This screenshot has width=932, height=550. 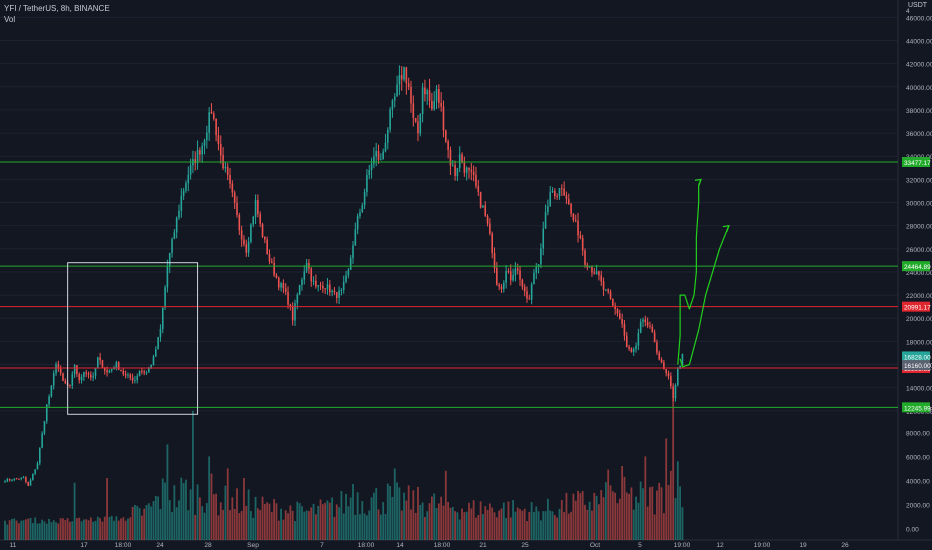 I want to click on range-rectangle, so click(x=133, y=338).